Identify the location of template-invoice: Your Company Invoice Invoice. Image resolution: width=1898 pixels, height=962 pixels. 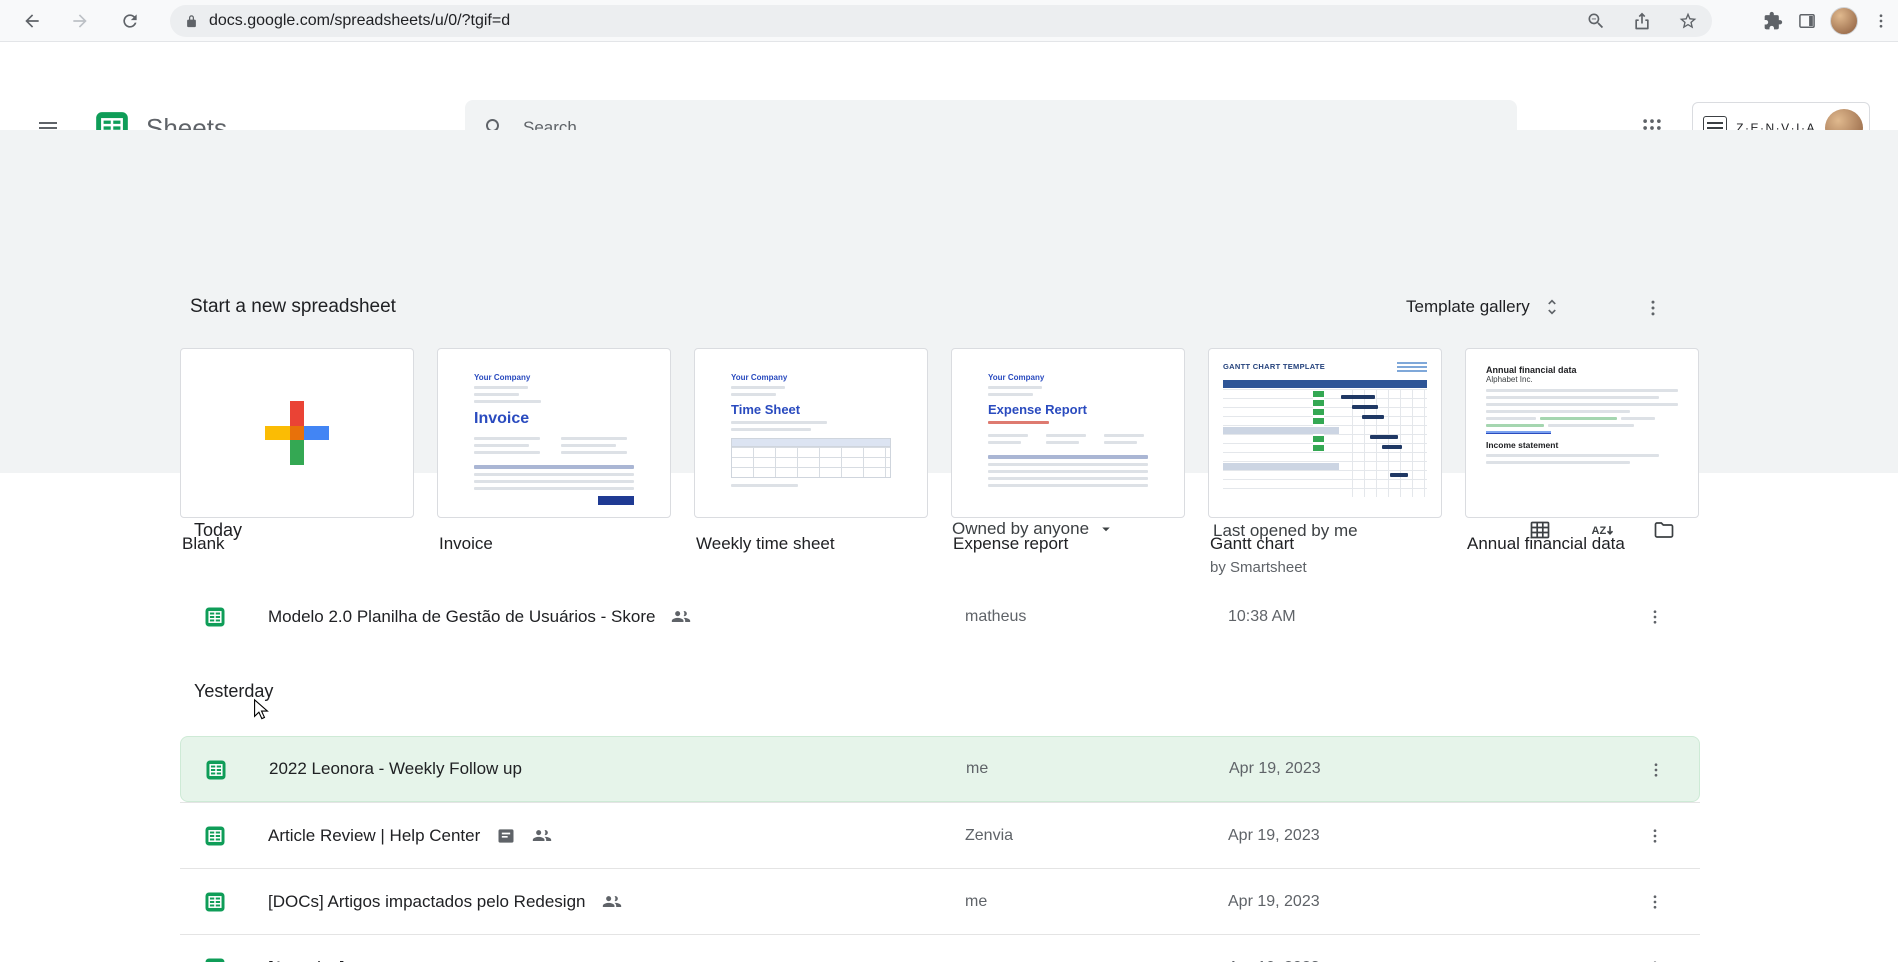
(554, 462).